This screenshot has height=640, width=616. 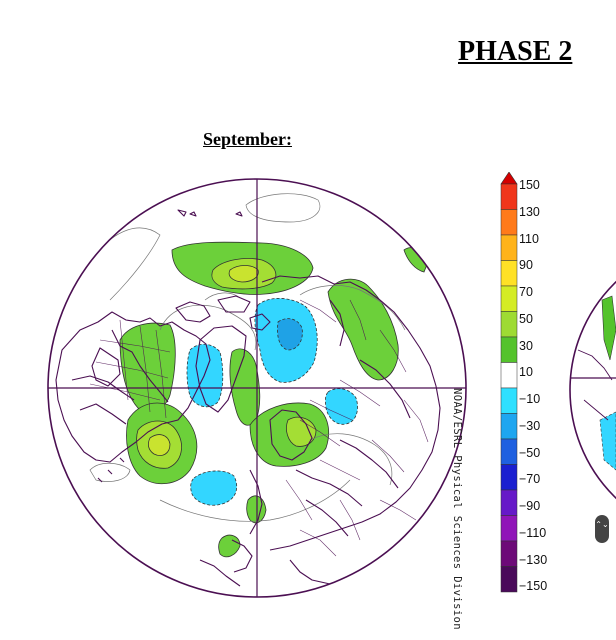 I want to click on color-legend-label: −10, so click(x=530, y=399).